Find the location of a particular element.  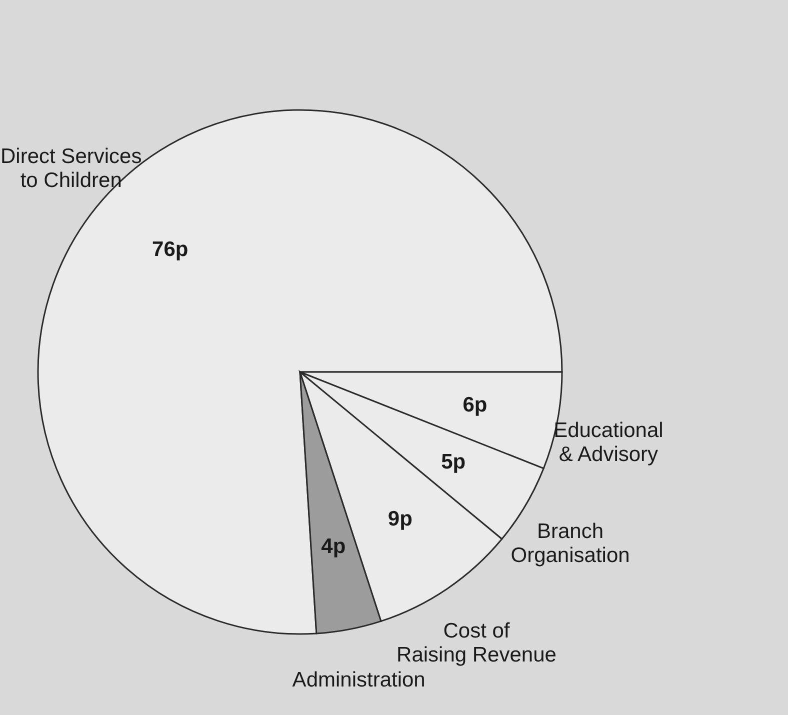

data-label: 9p is located at coordinates (400, 518).